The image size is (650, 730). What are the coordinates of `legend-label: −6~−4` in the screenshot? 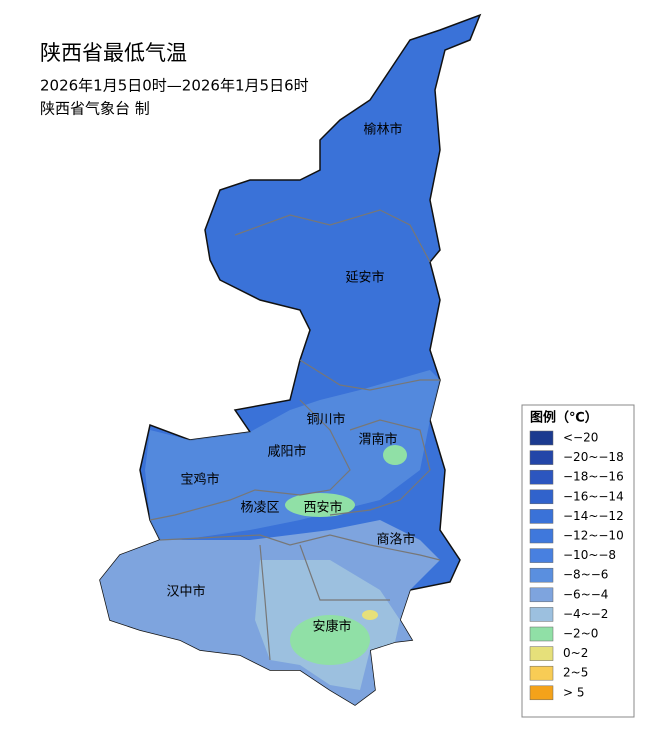 It's located at (585, 594).